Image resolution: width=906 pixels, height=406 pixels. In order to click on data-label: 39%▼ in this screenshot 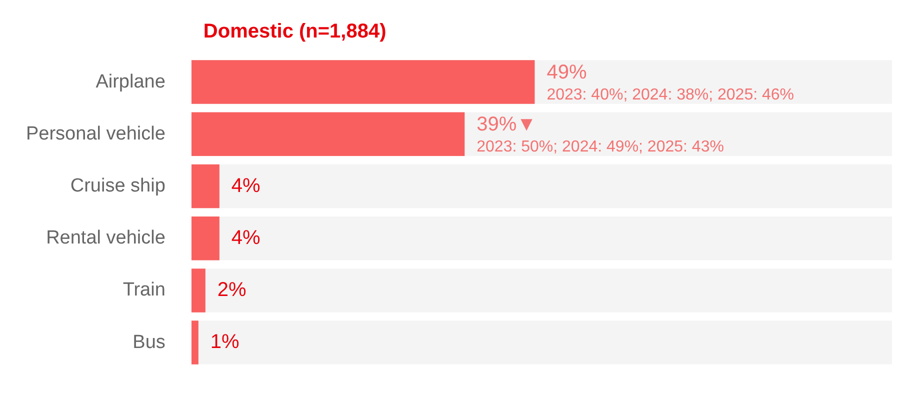, I will do `click(506, 125)`.